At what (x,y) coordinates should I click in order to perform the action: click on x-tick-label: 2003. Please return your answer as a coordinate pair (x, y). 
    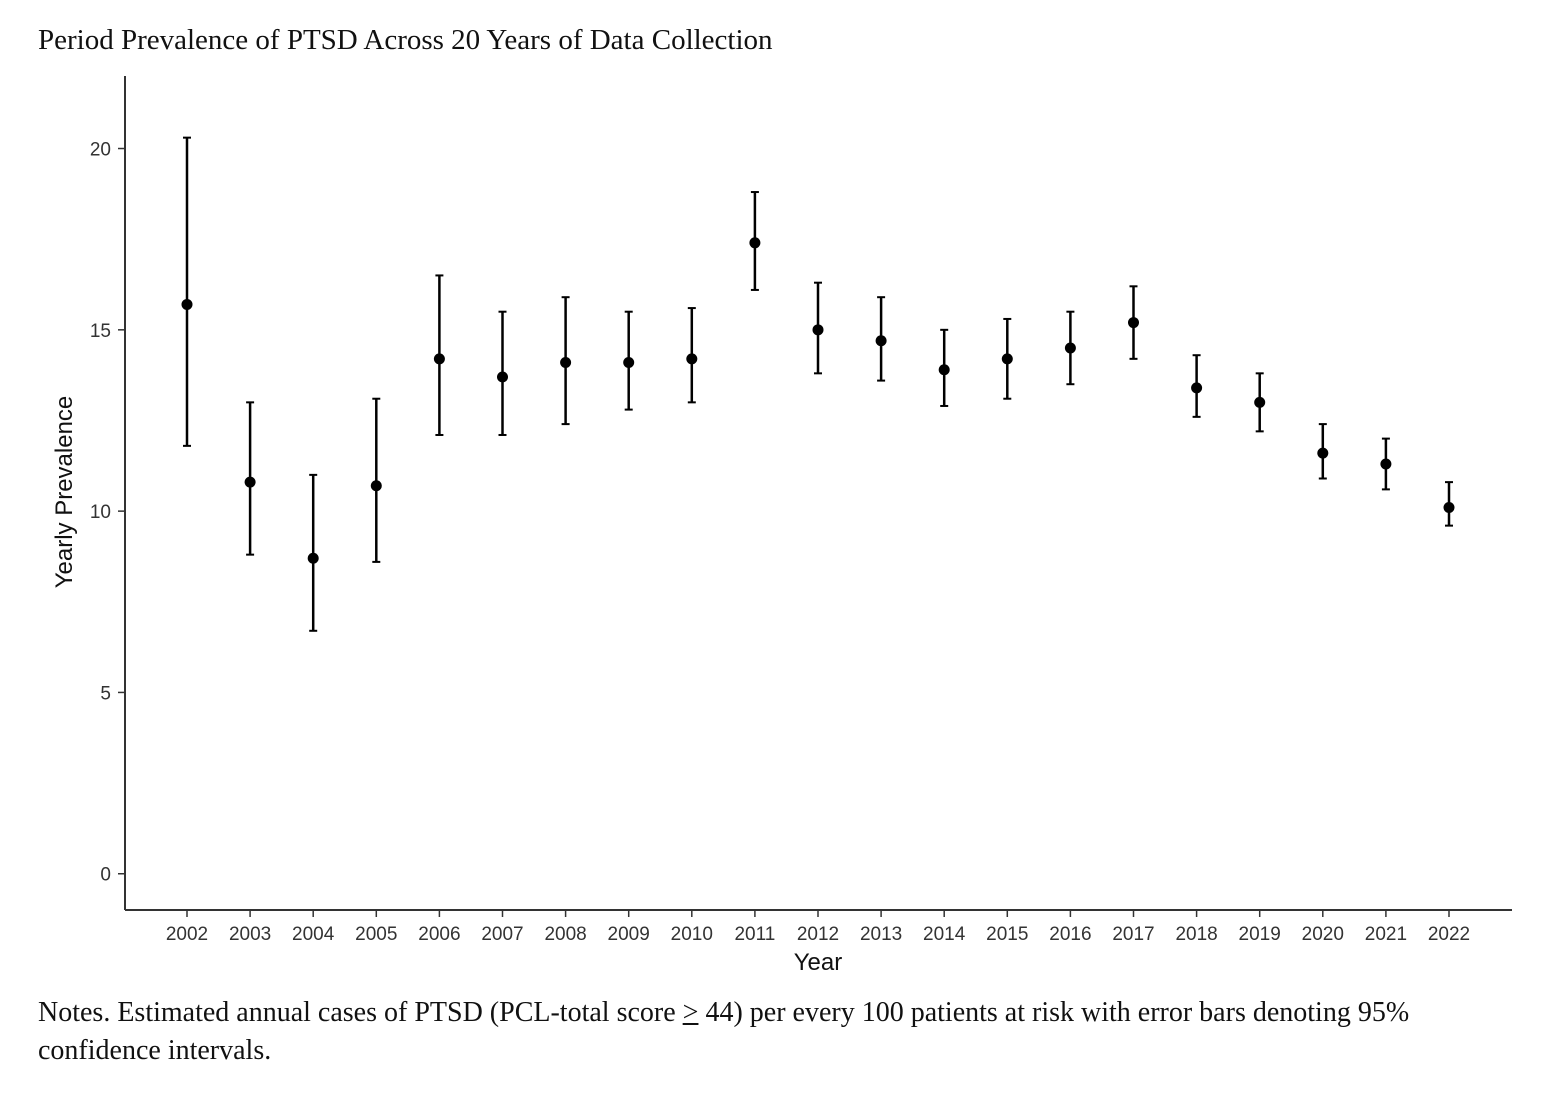
    Looking at the image, I should click on (250, 934).